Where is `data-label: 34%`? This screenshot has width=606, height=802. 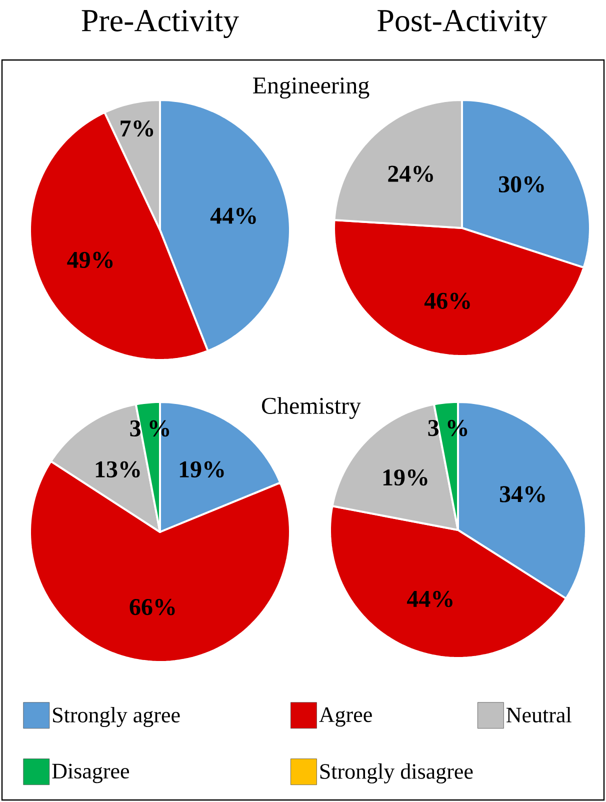 data-label: 34% is located at coordinates (522, 494).